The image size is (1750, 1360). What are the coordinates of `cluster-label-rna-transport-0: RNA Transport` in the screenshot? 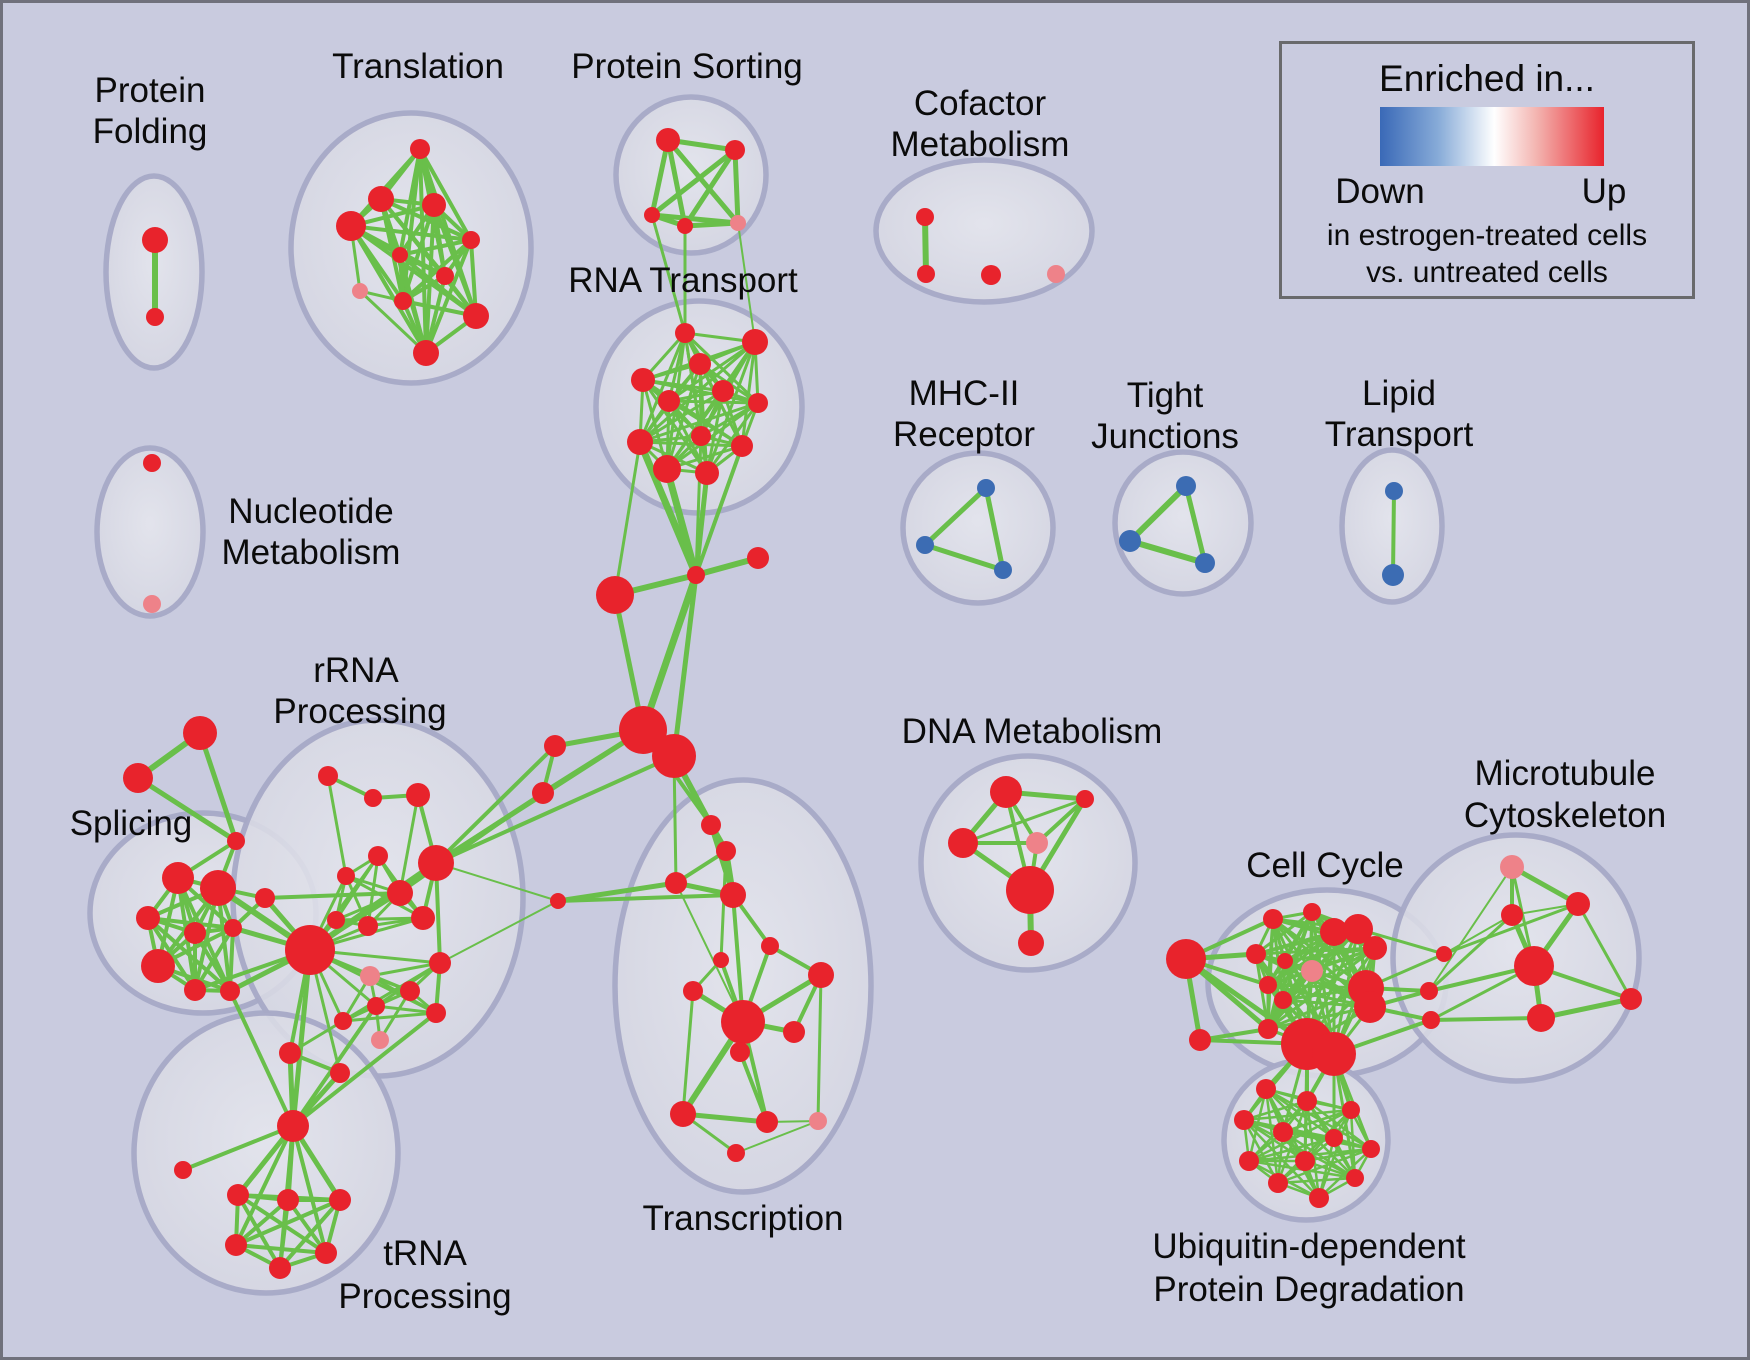 It's located at (683, 280).